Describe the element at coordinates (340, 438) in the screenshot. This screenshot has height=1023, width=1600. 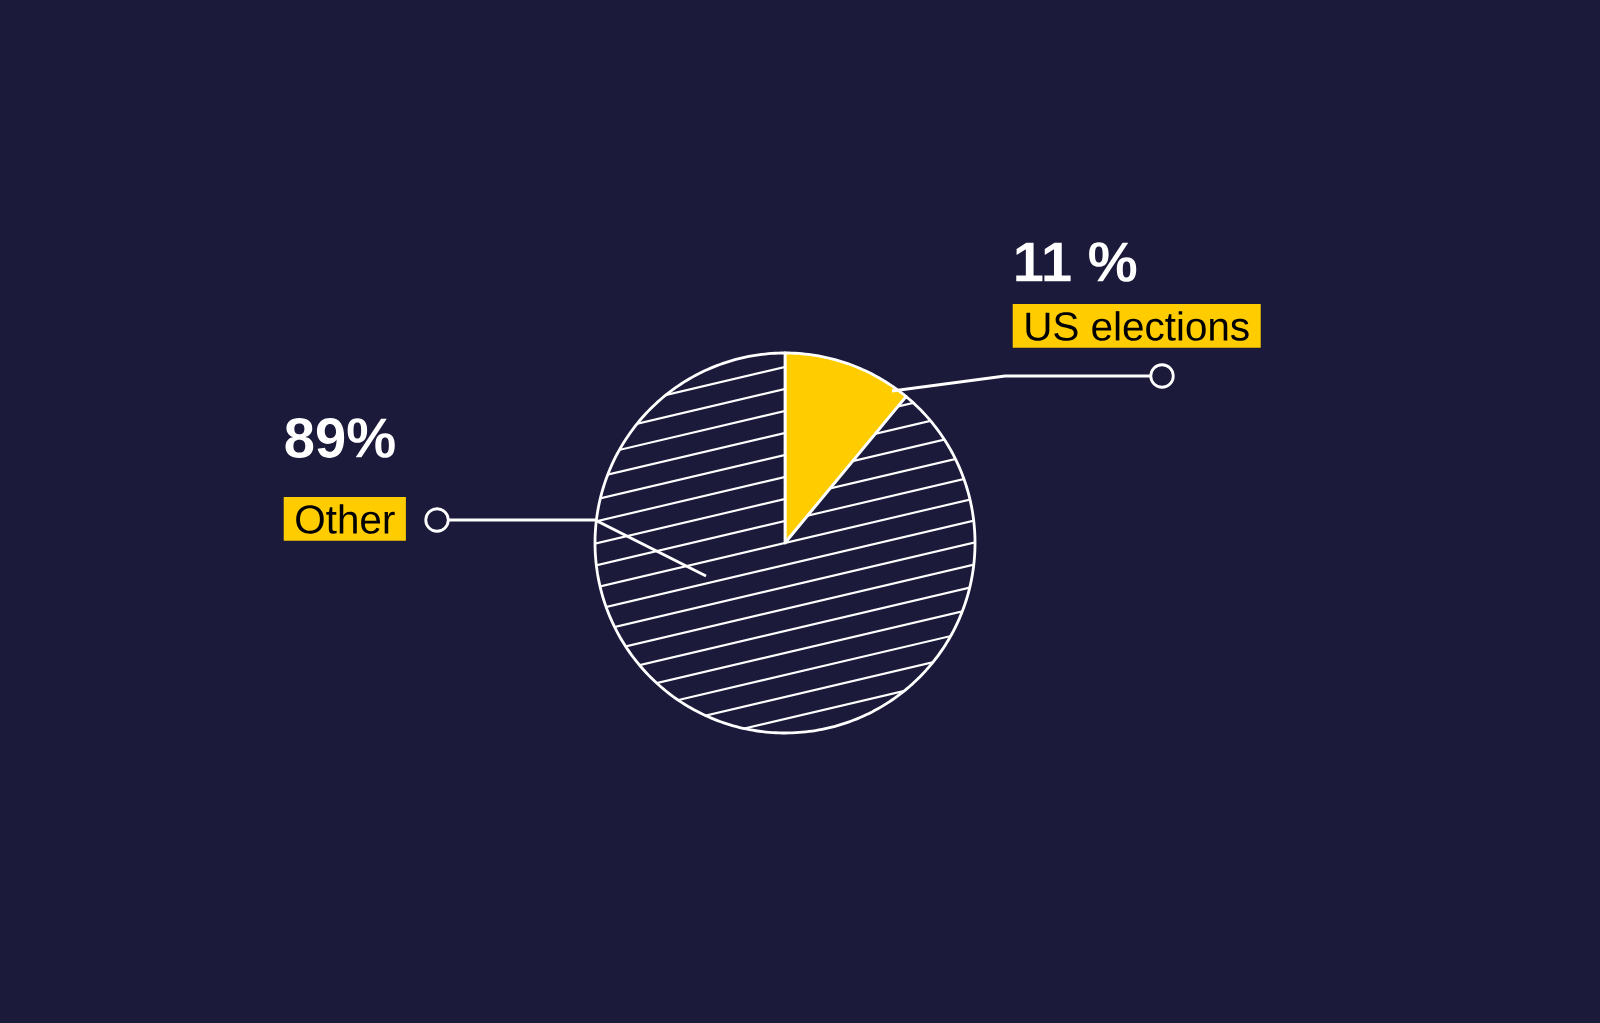
I see `data-label: 89%` at that location.